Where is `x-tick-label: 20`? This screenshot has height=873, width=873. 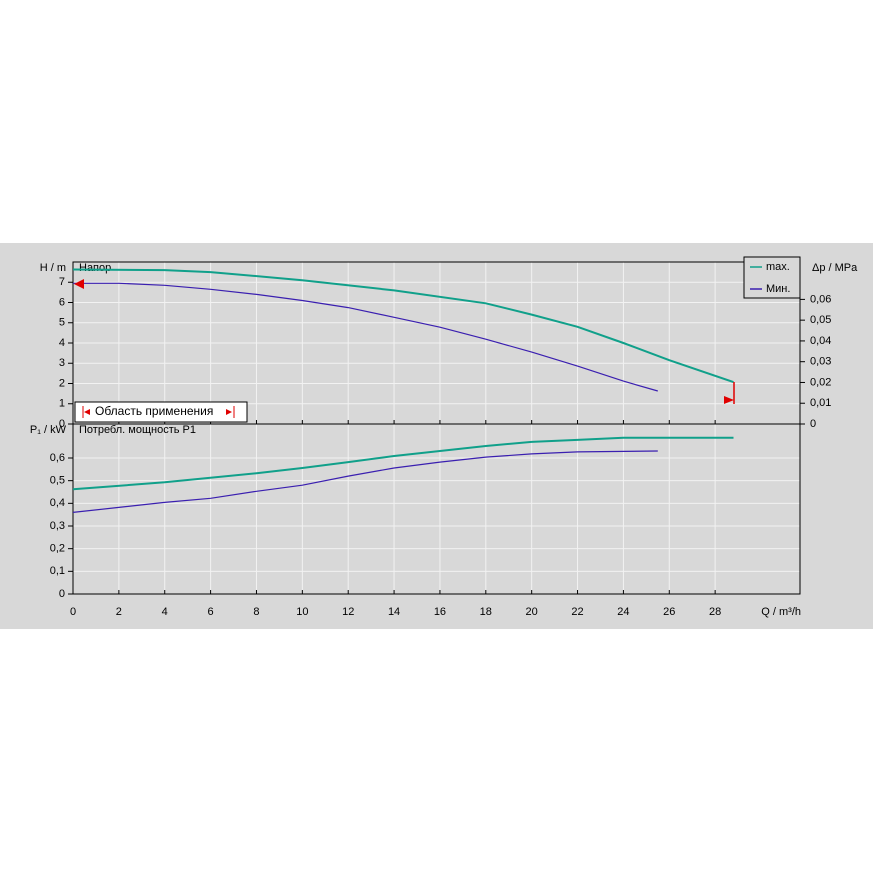 x-tick-label: 20 is located at coordinates (532, 612).